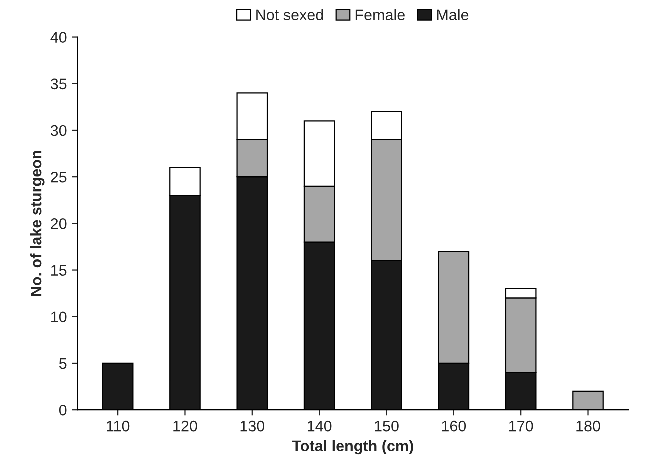  I want to click on y-tick-label: 5, so click(63, 364).